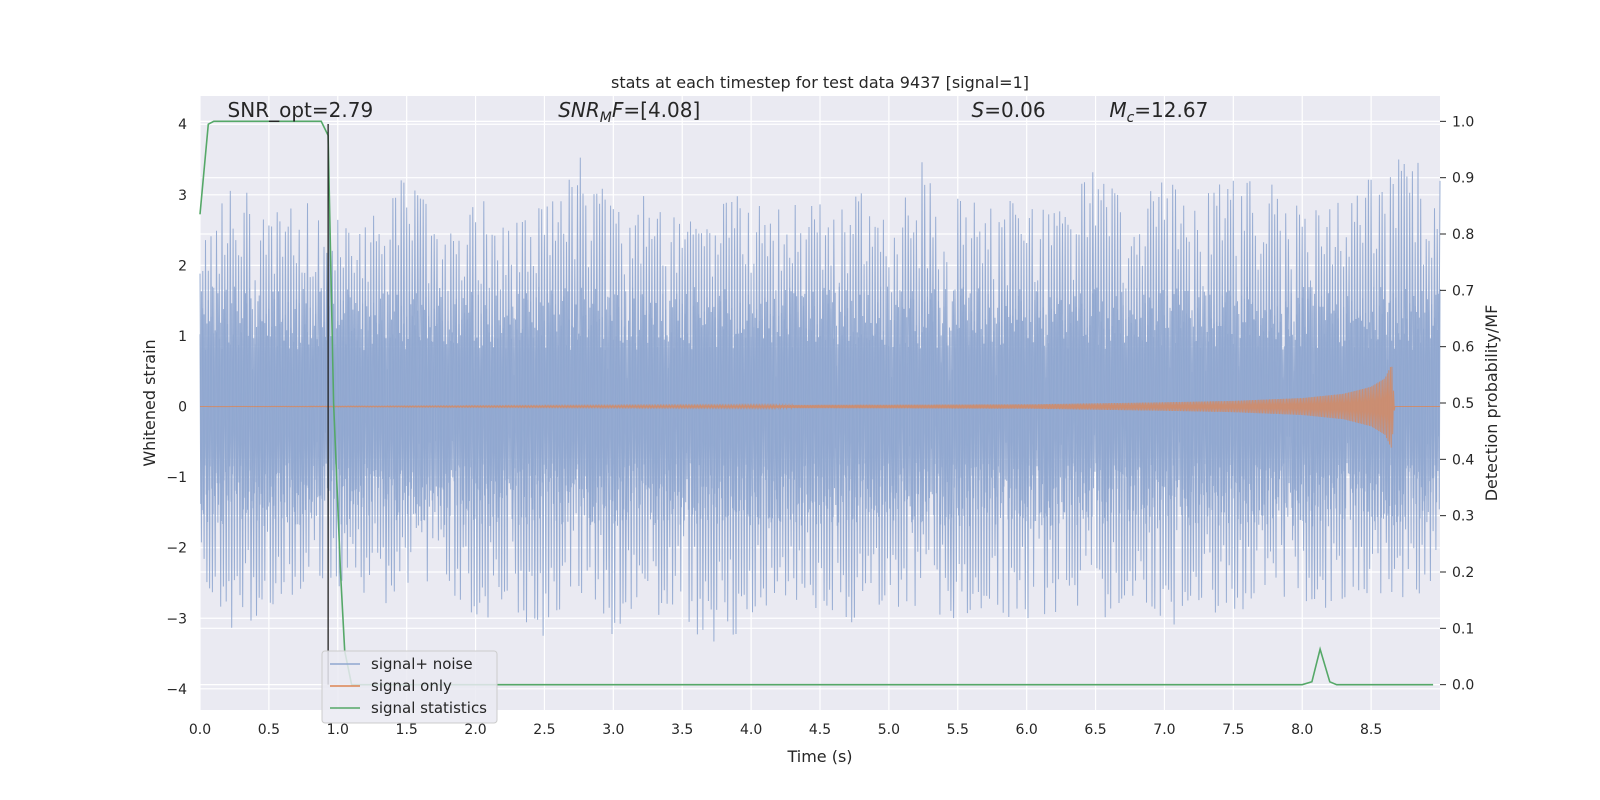 The height and width of the screenshot is (800, 1600). I want to click on annotation: SNRMF=[4.08], so click(629, 112).